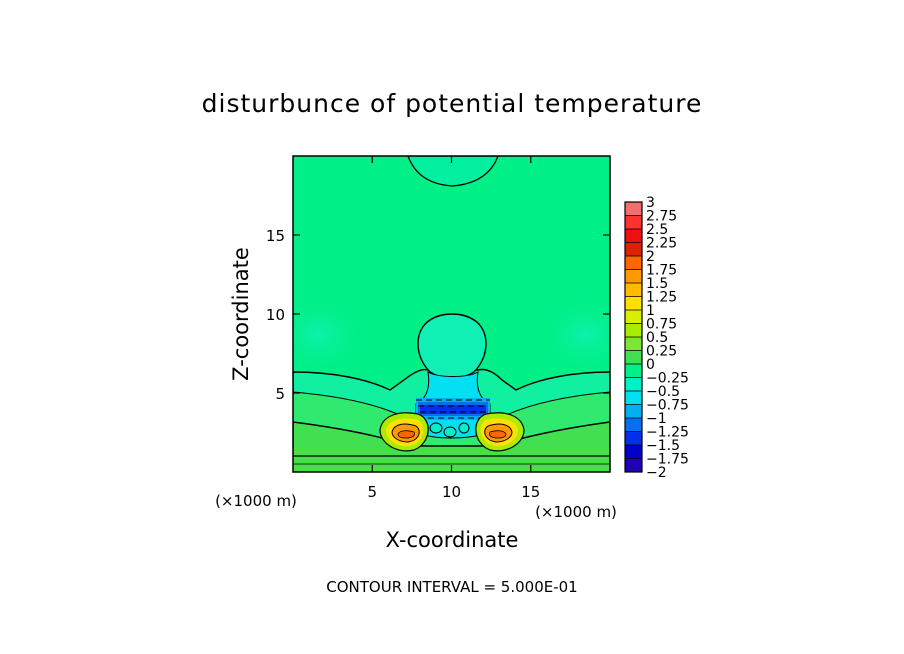 This screenshot has height=654, width=904. I want to click on side-warm-patch-right, so click(575, 335).